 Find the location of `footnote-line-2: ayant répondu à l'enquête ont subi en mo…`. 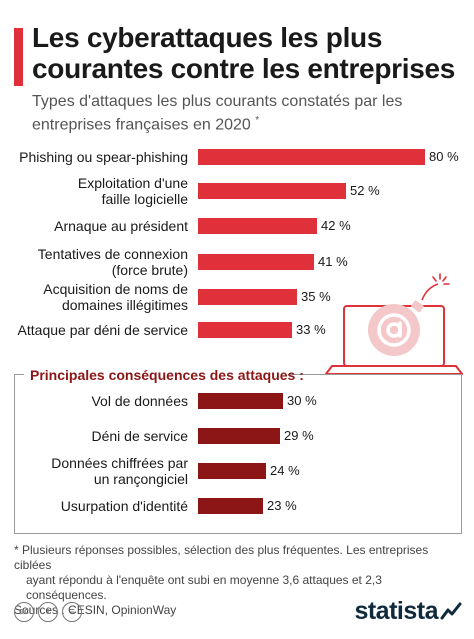

footnote-line-2: ayant répondu à l'enquête ont subi en mo… is located at coordinates (204, 587).